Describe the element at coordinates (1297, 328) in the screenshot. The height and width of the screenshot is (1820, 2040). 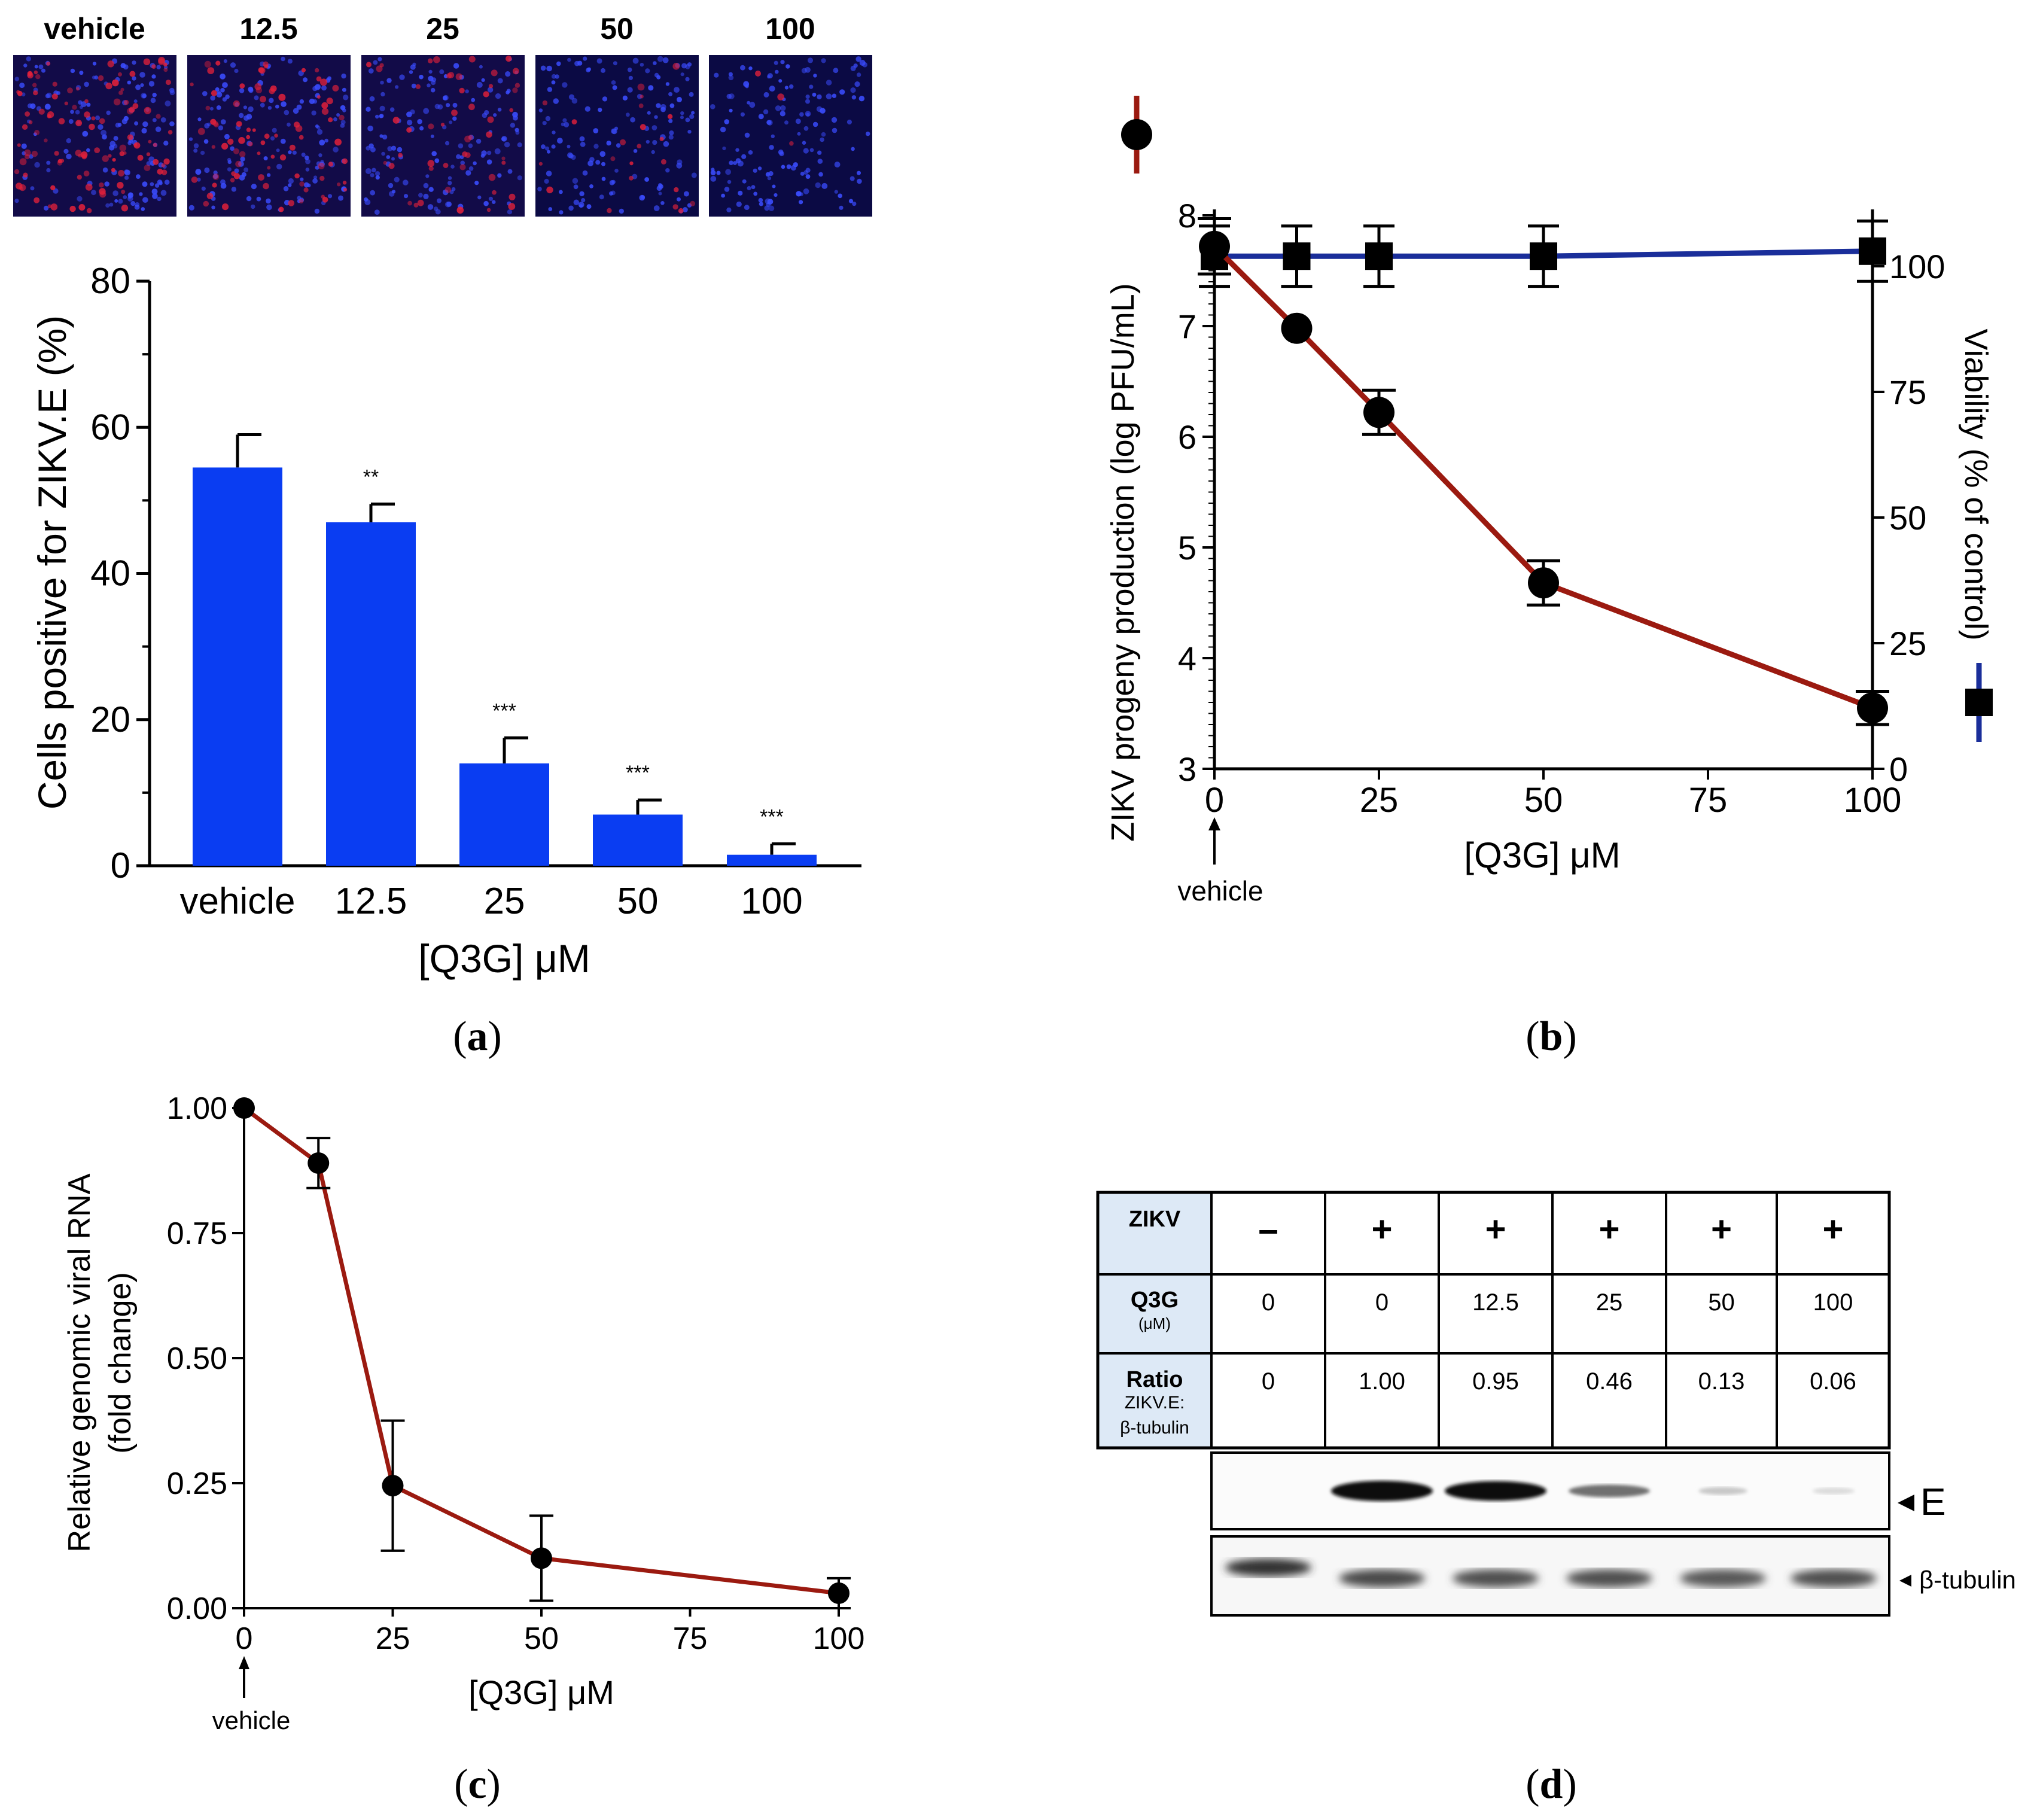
I see `progeny-marker` at that location.